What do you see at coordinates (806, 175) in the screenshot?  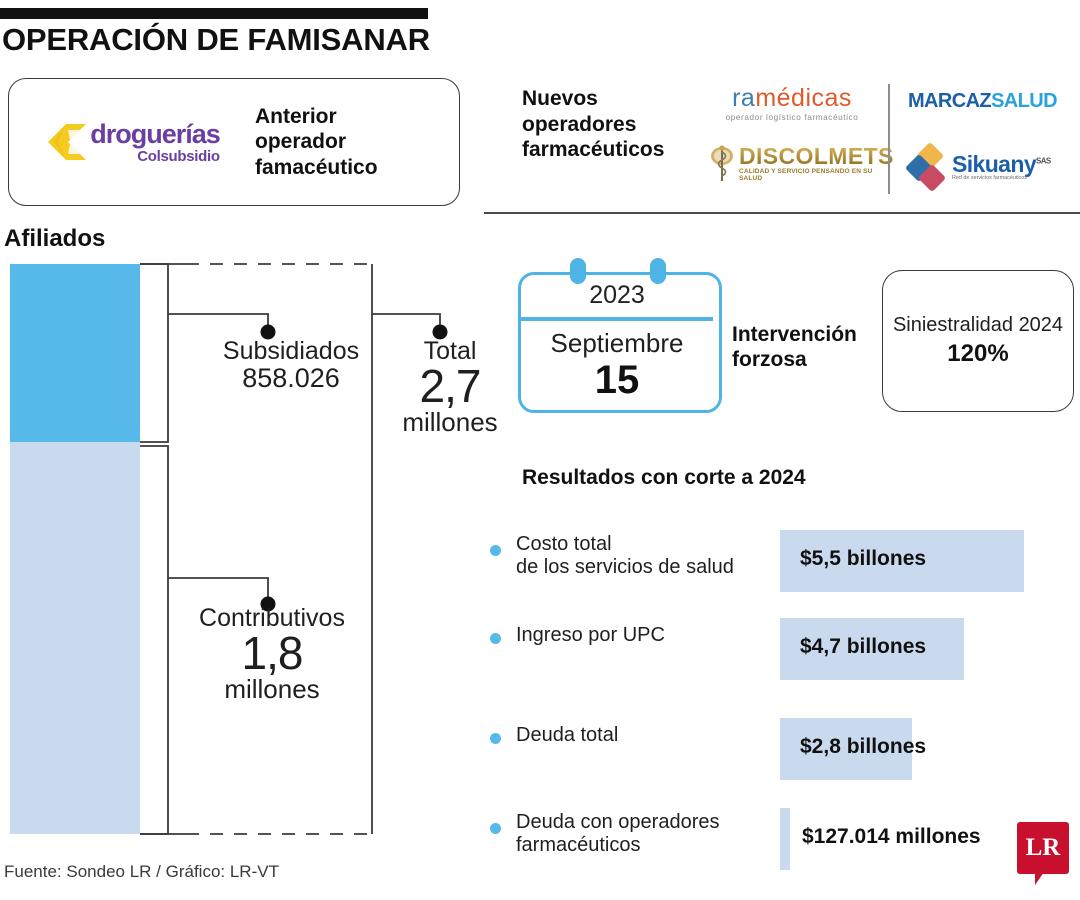 I see `discolmets-tagline: CALIDAD Y SERVICIO PENSANDO EN SU SALUD` at bounding box center [806, 175].